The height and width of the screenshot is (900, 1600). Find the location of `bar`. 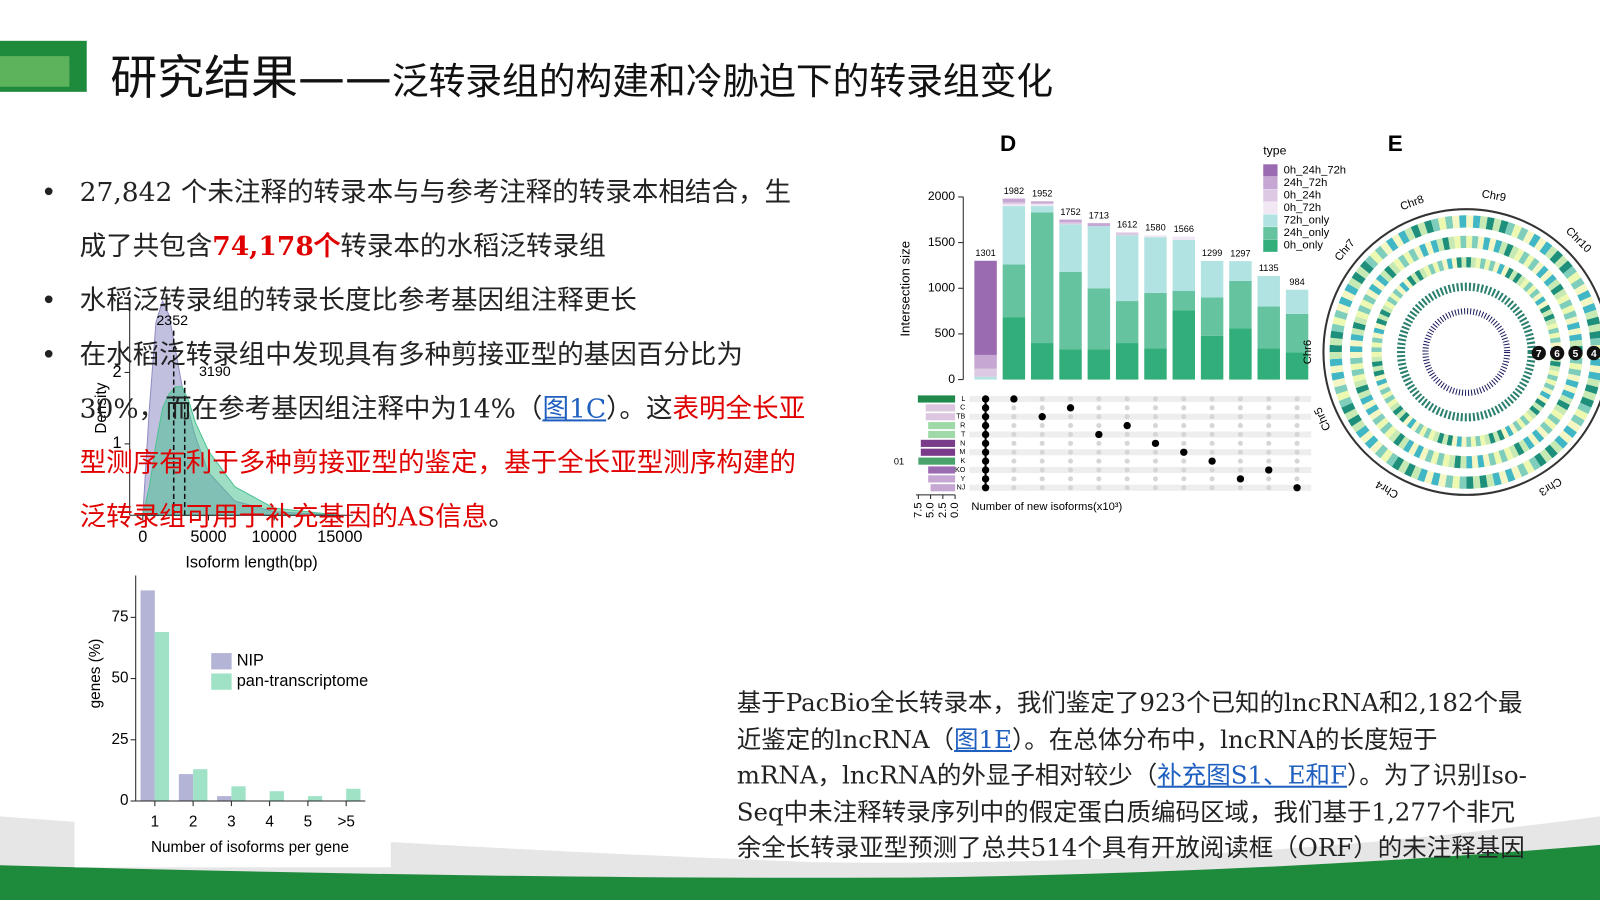

bar is located at coordinates (162, 717).